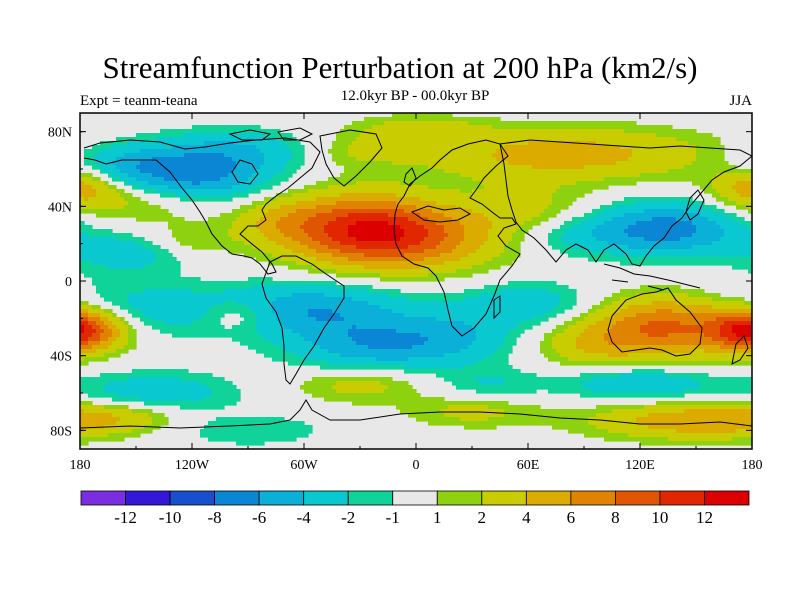  What do you see at coordinates (625, 203) in the screenshot?
I see `coastline-asia` at bounding box center [625, 203].